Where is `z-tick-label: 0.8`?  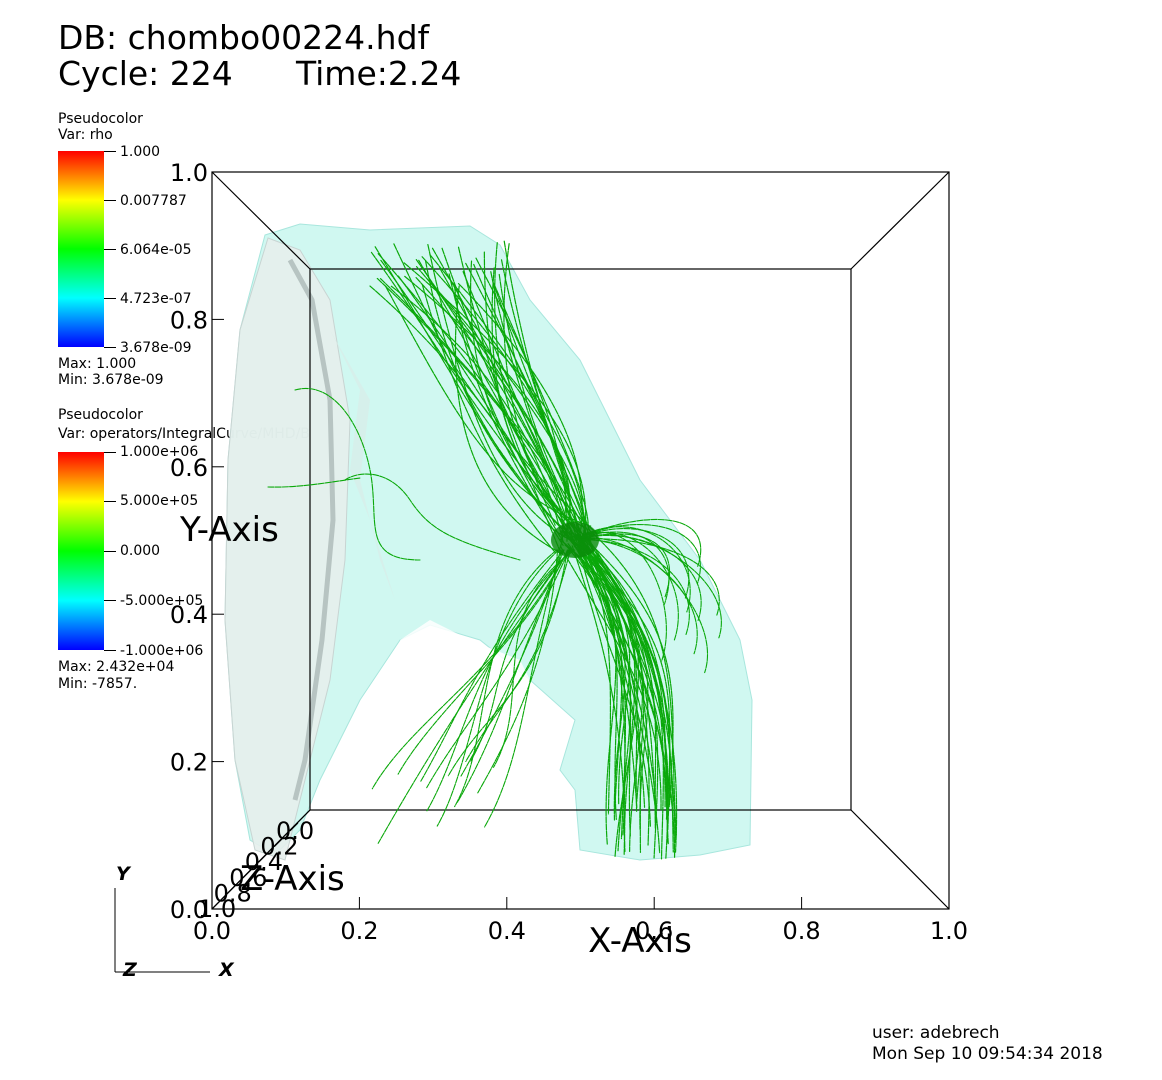 z-tick-label: 0.8 is located at coordinates (233, 893).